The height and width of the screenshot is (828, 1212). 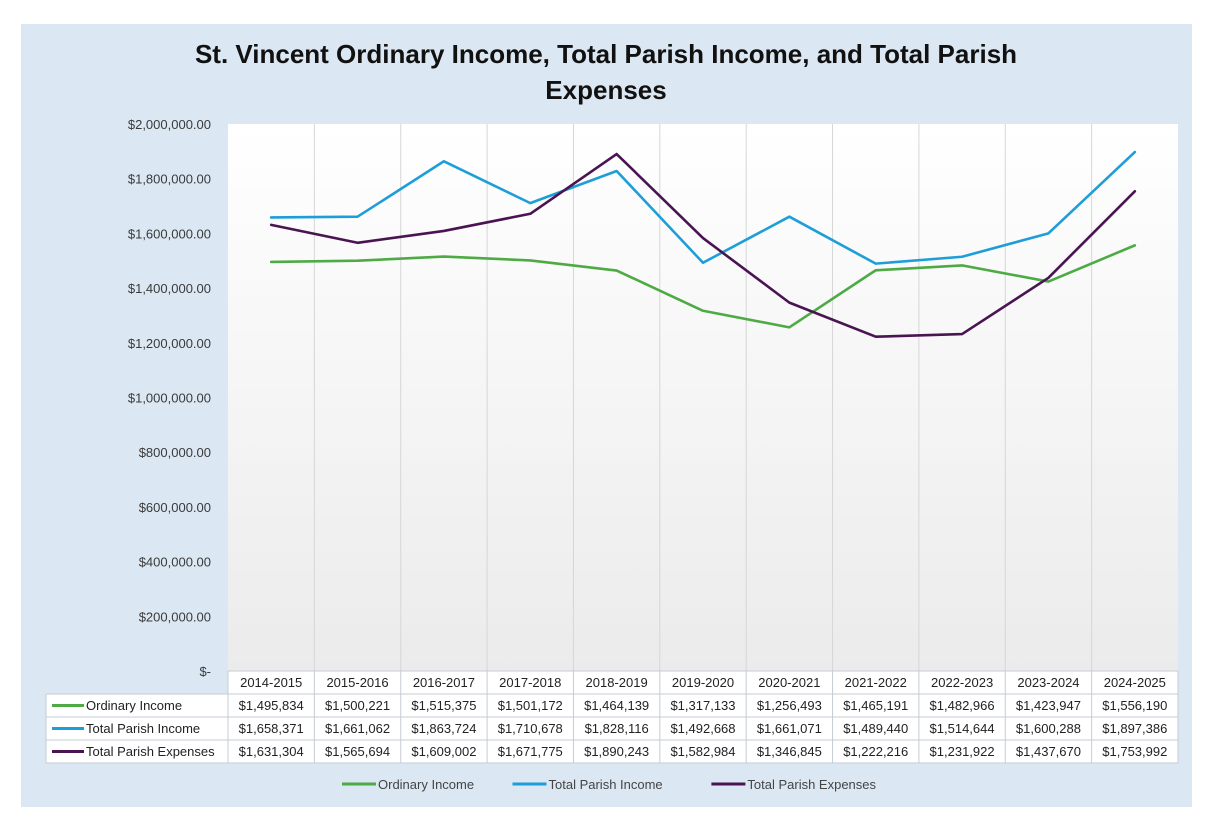 I want to click on data-label: $1,661,062, so click(x=357, y=728).